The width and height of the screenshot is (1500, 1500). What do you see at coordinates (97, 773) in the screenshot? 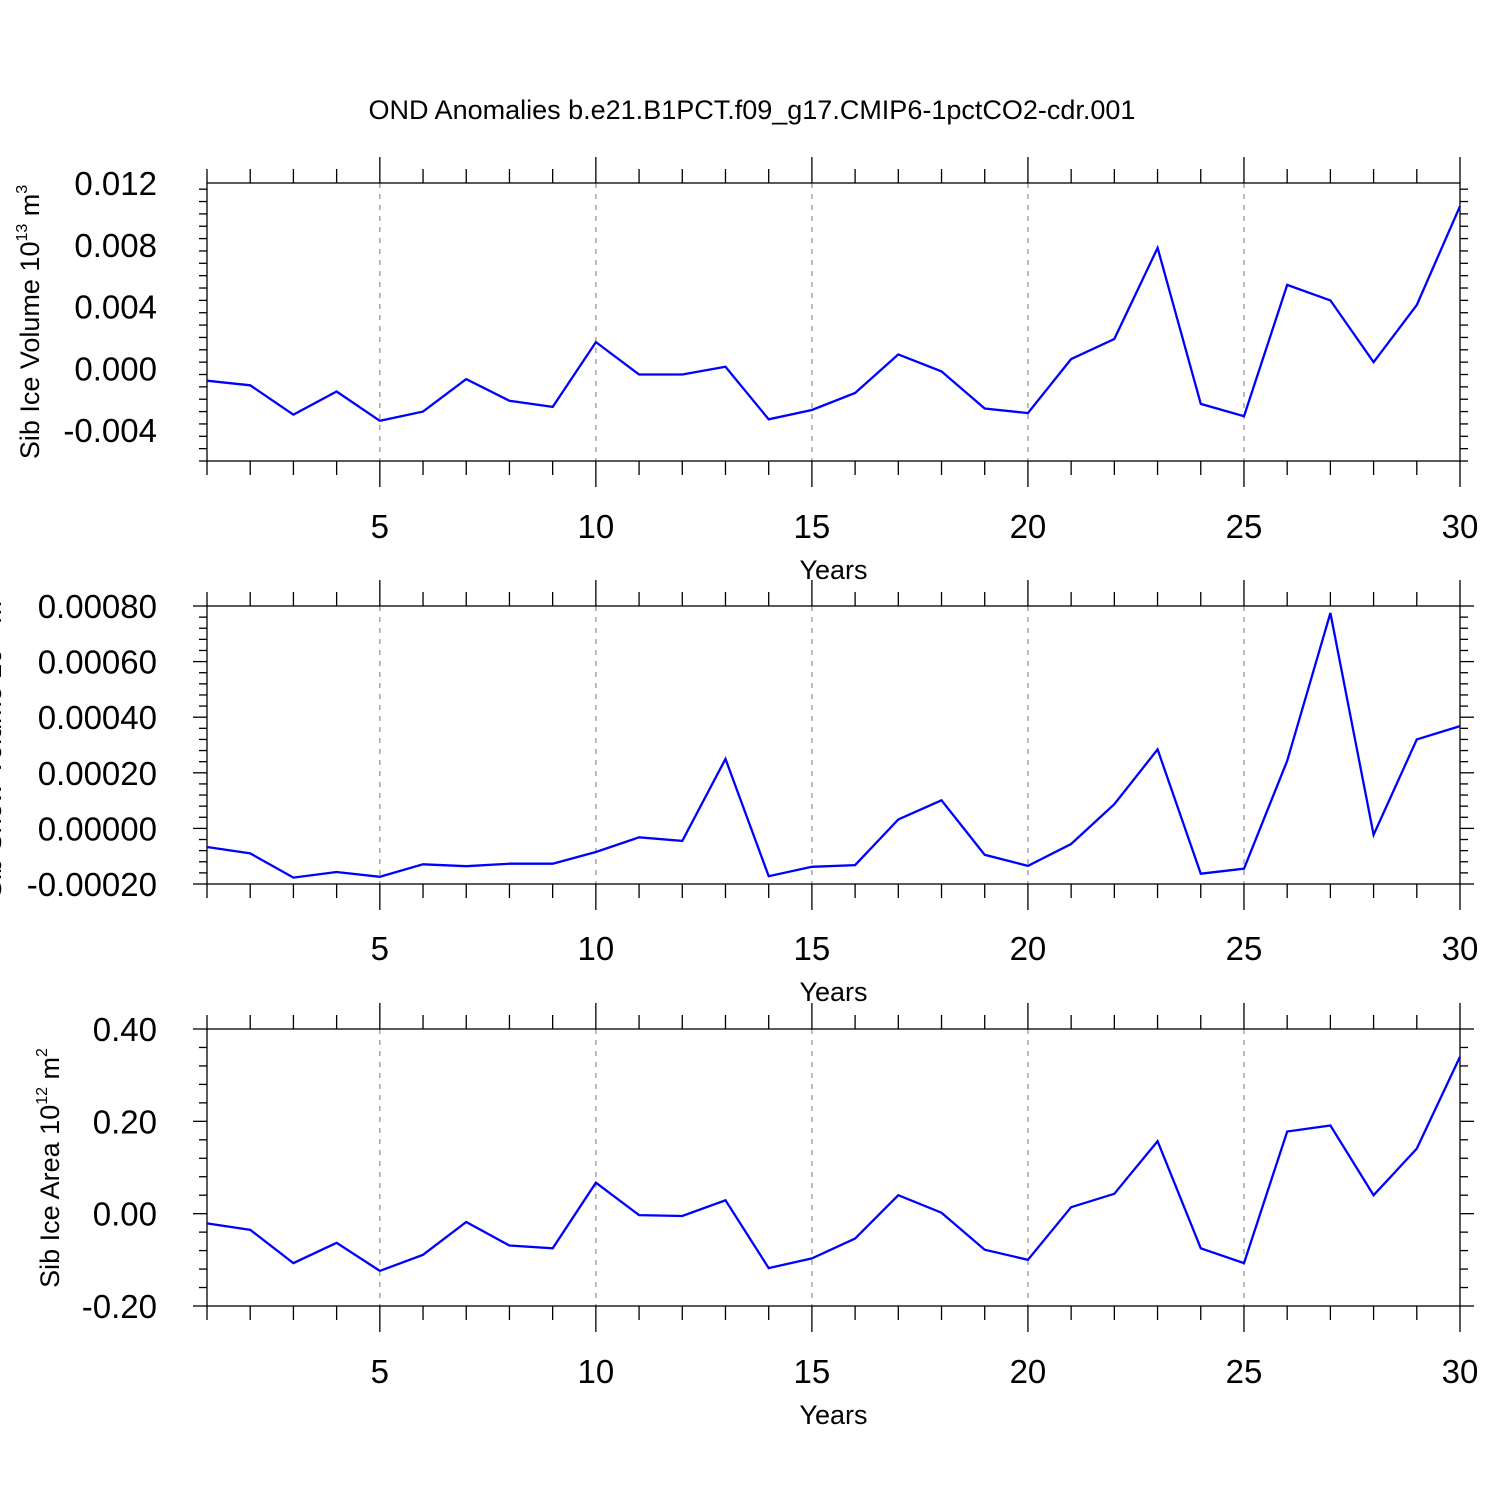
I see `y-tick-label: 0.00020` at bounding box center [97, 773].